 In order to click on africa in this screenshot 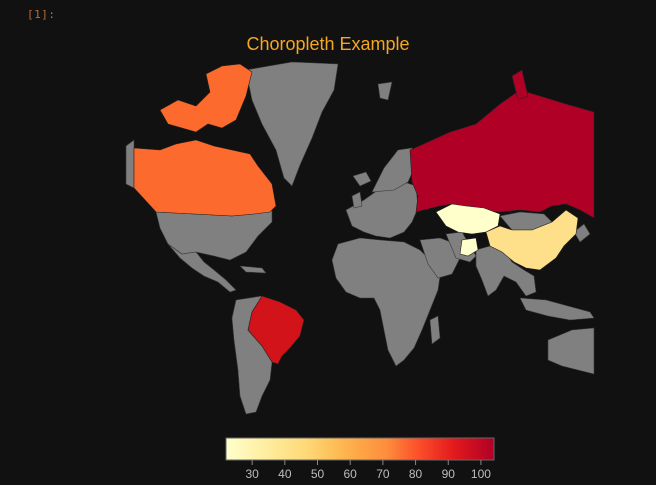, I will do `click(386, 302)`.